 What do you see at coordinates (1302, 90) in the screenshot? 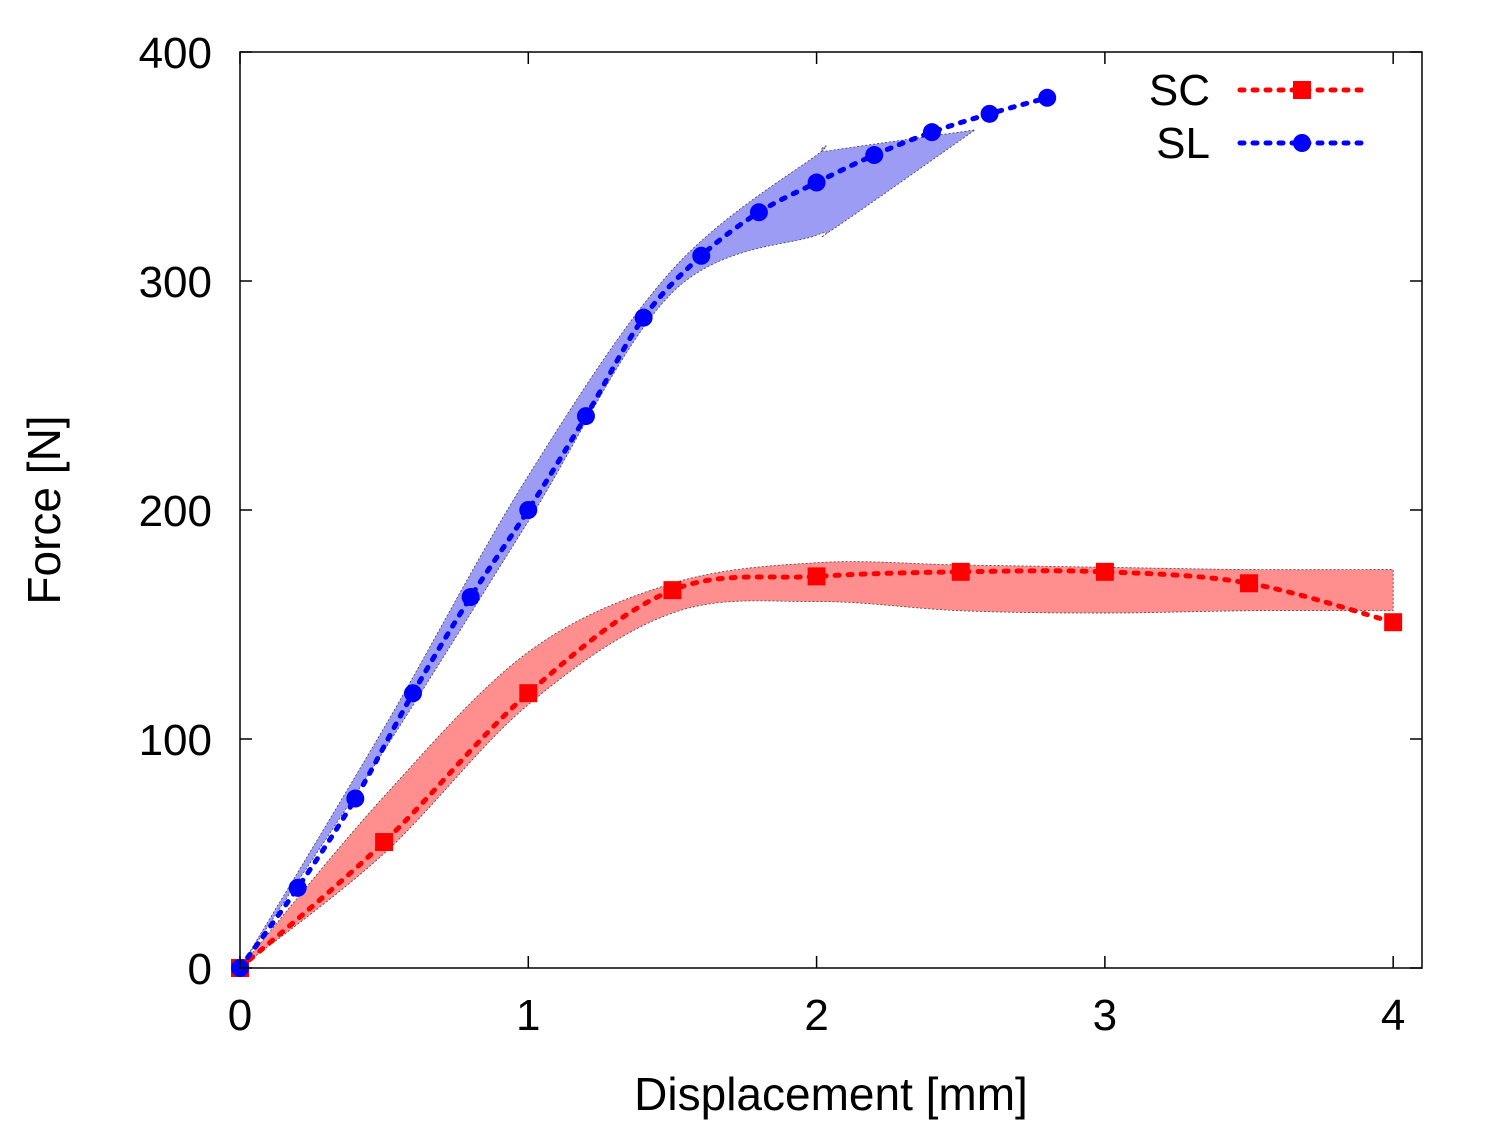
I see `legend-marker-sc` at bounding box center [1302, 90].